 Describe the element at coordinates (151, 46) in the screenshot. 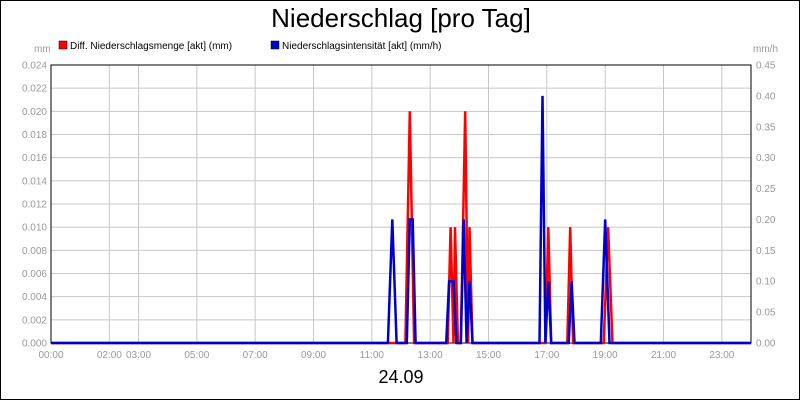

I see `legend-label: Diff. Niederschlagsmenge [akt] (mm)` at that location.